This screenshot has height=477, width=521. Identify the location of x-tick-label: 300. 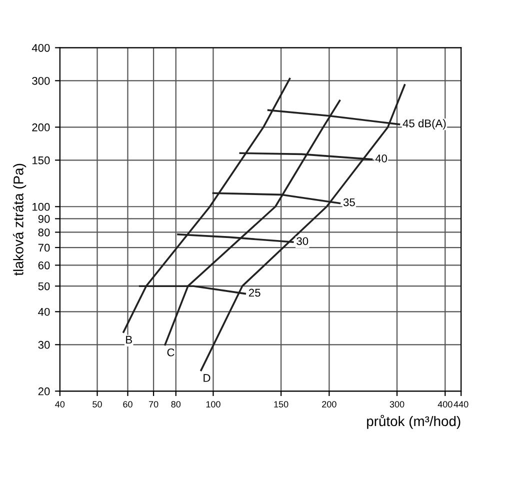
(397, 404).